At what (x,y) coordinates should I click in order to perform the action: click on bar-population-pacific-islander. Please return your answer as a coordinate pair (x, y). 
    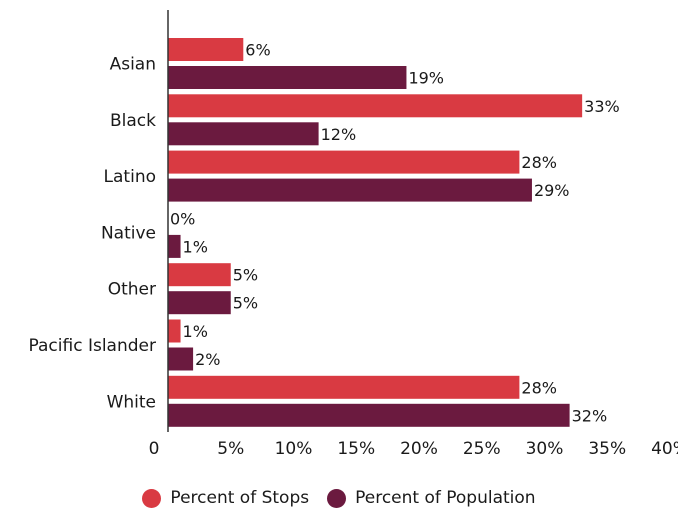
    Looking at the image, I should click on (181, 359).